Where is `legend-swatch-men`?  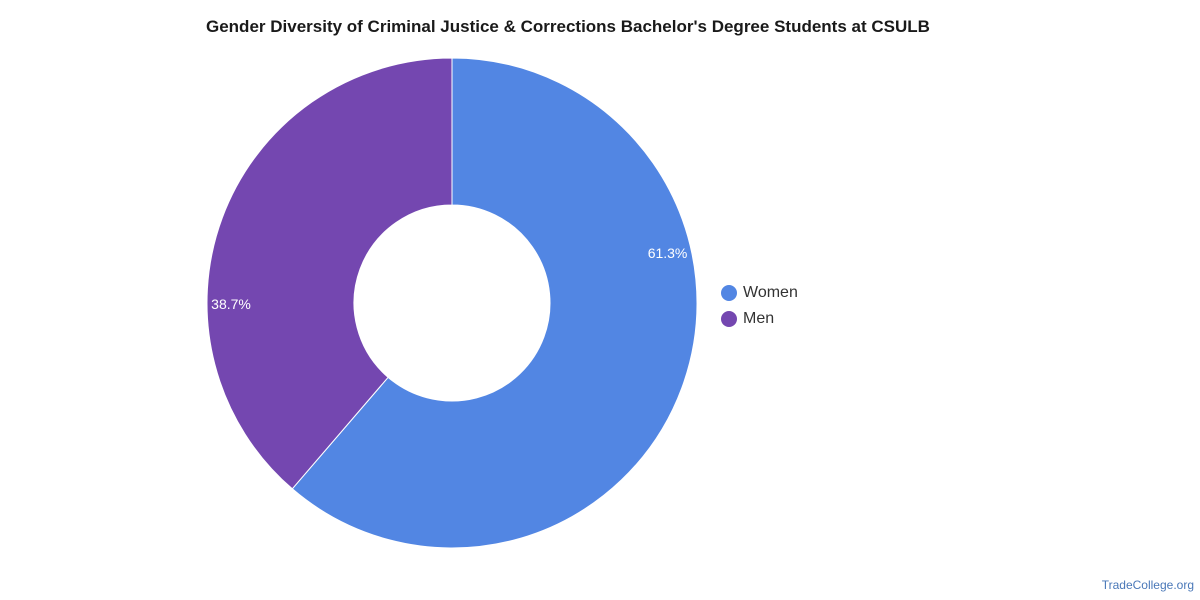 legend-swatch-men is located at coordinates (729, 319).